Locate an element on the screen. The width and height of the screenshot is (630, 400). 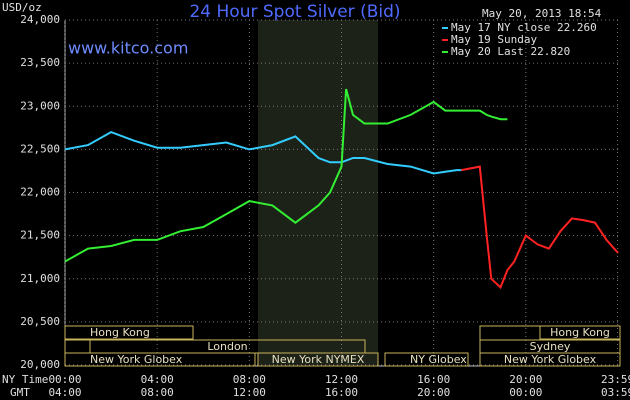
secondary-x-tick-label: 08:00 is located at coordinates (157, 392).